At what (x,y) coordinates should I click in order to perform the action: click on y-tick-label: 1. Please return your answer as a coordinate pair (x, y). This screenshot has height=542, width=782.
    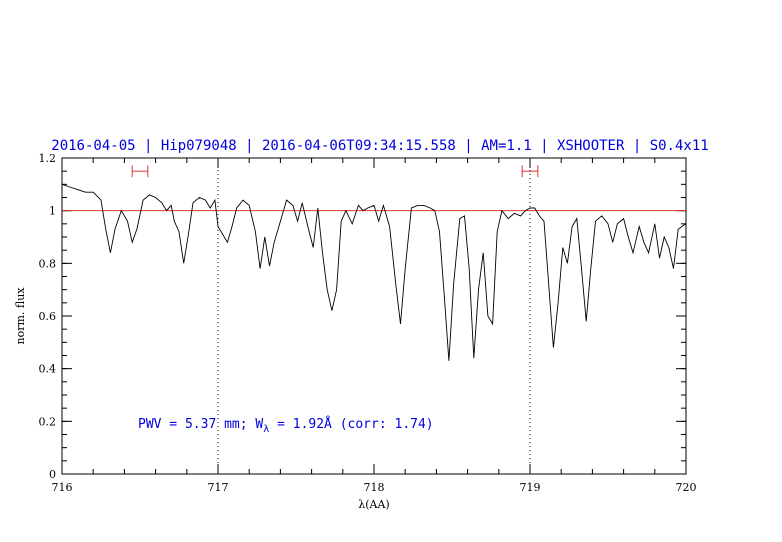
    Looking at the image, I should click on (52, 211).